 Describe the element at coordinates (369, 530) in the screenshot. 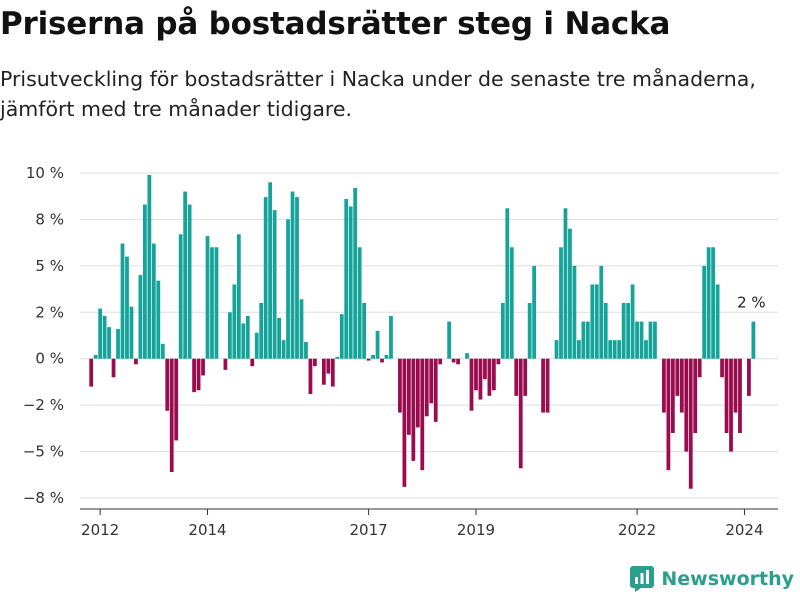

I see `x-tick-label: 2017` at that location.